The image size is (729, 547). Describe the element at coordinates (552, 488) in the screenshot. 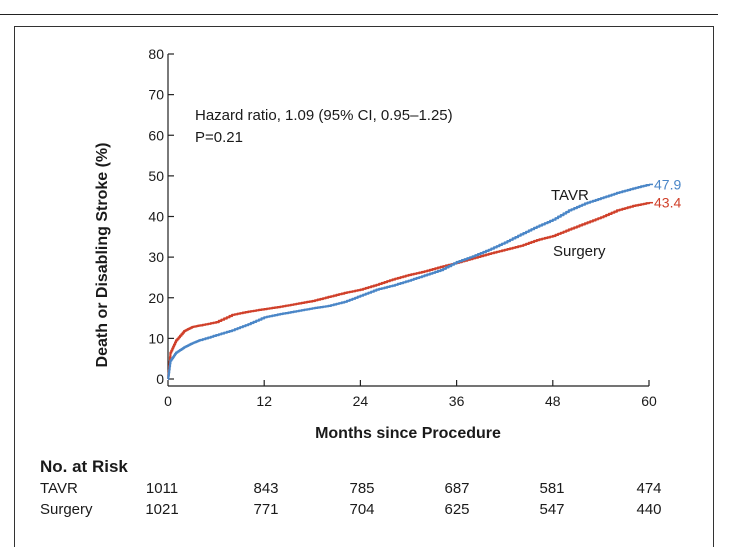

I see `risk-value: 581` at that location.